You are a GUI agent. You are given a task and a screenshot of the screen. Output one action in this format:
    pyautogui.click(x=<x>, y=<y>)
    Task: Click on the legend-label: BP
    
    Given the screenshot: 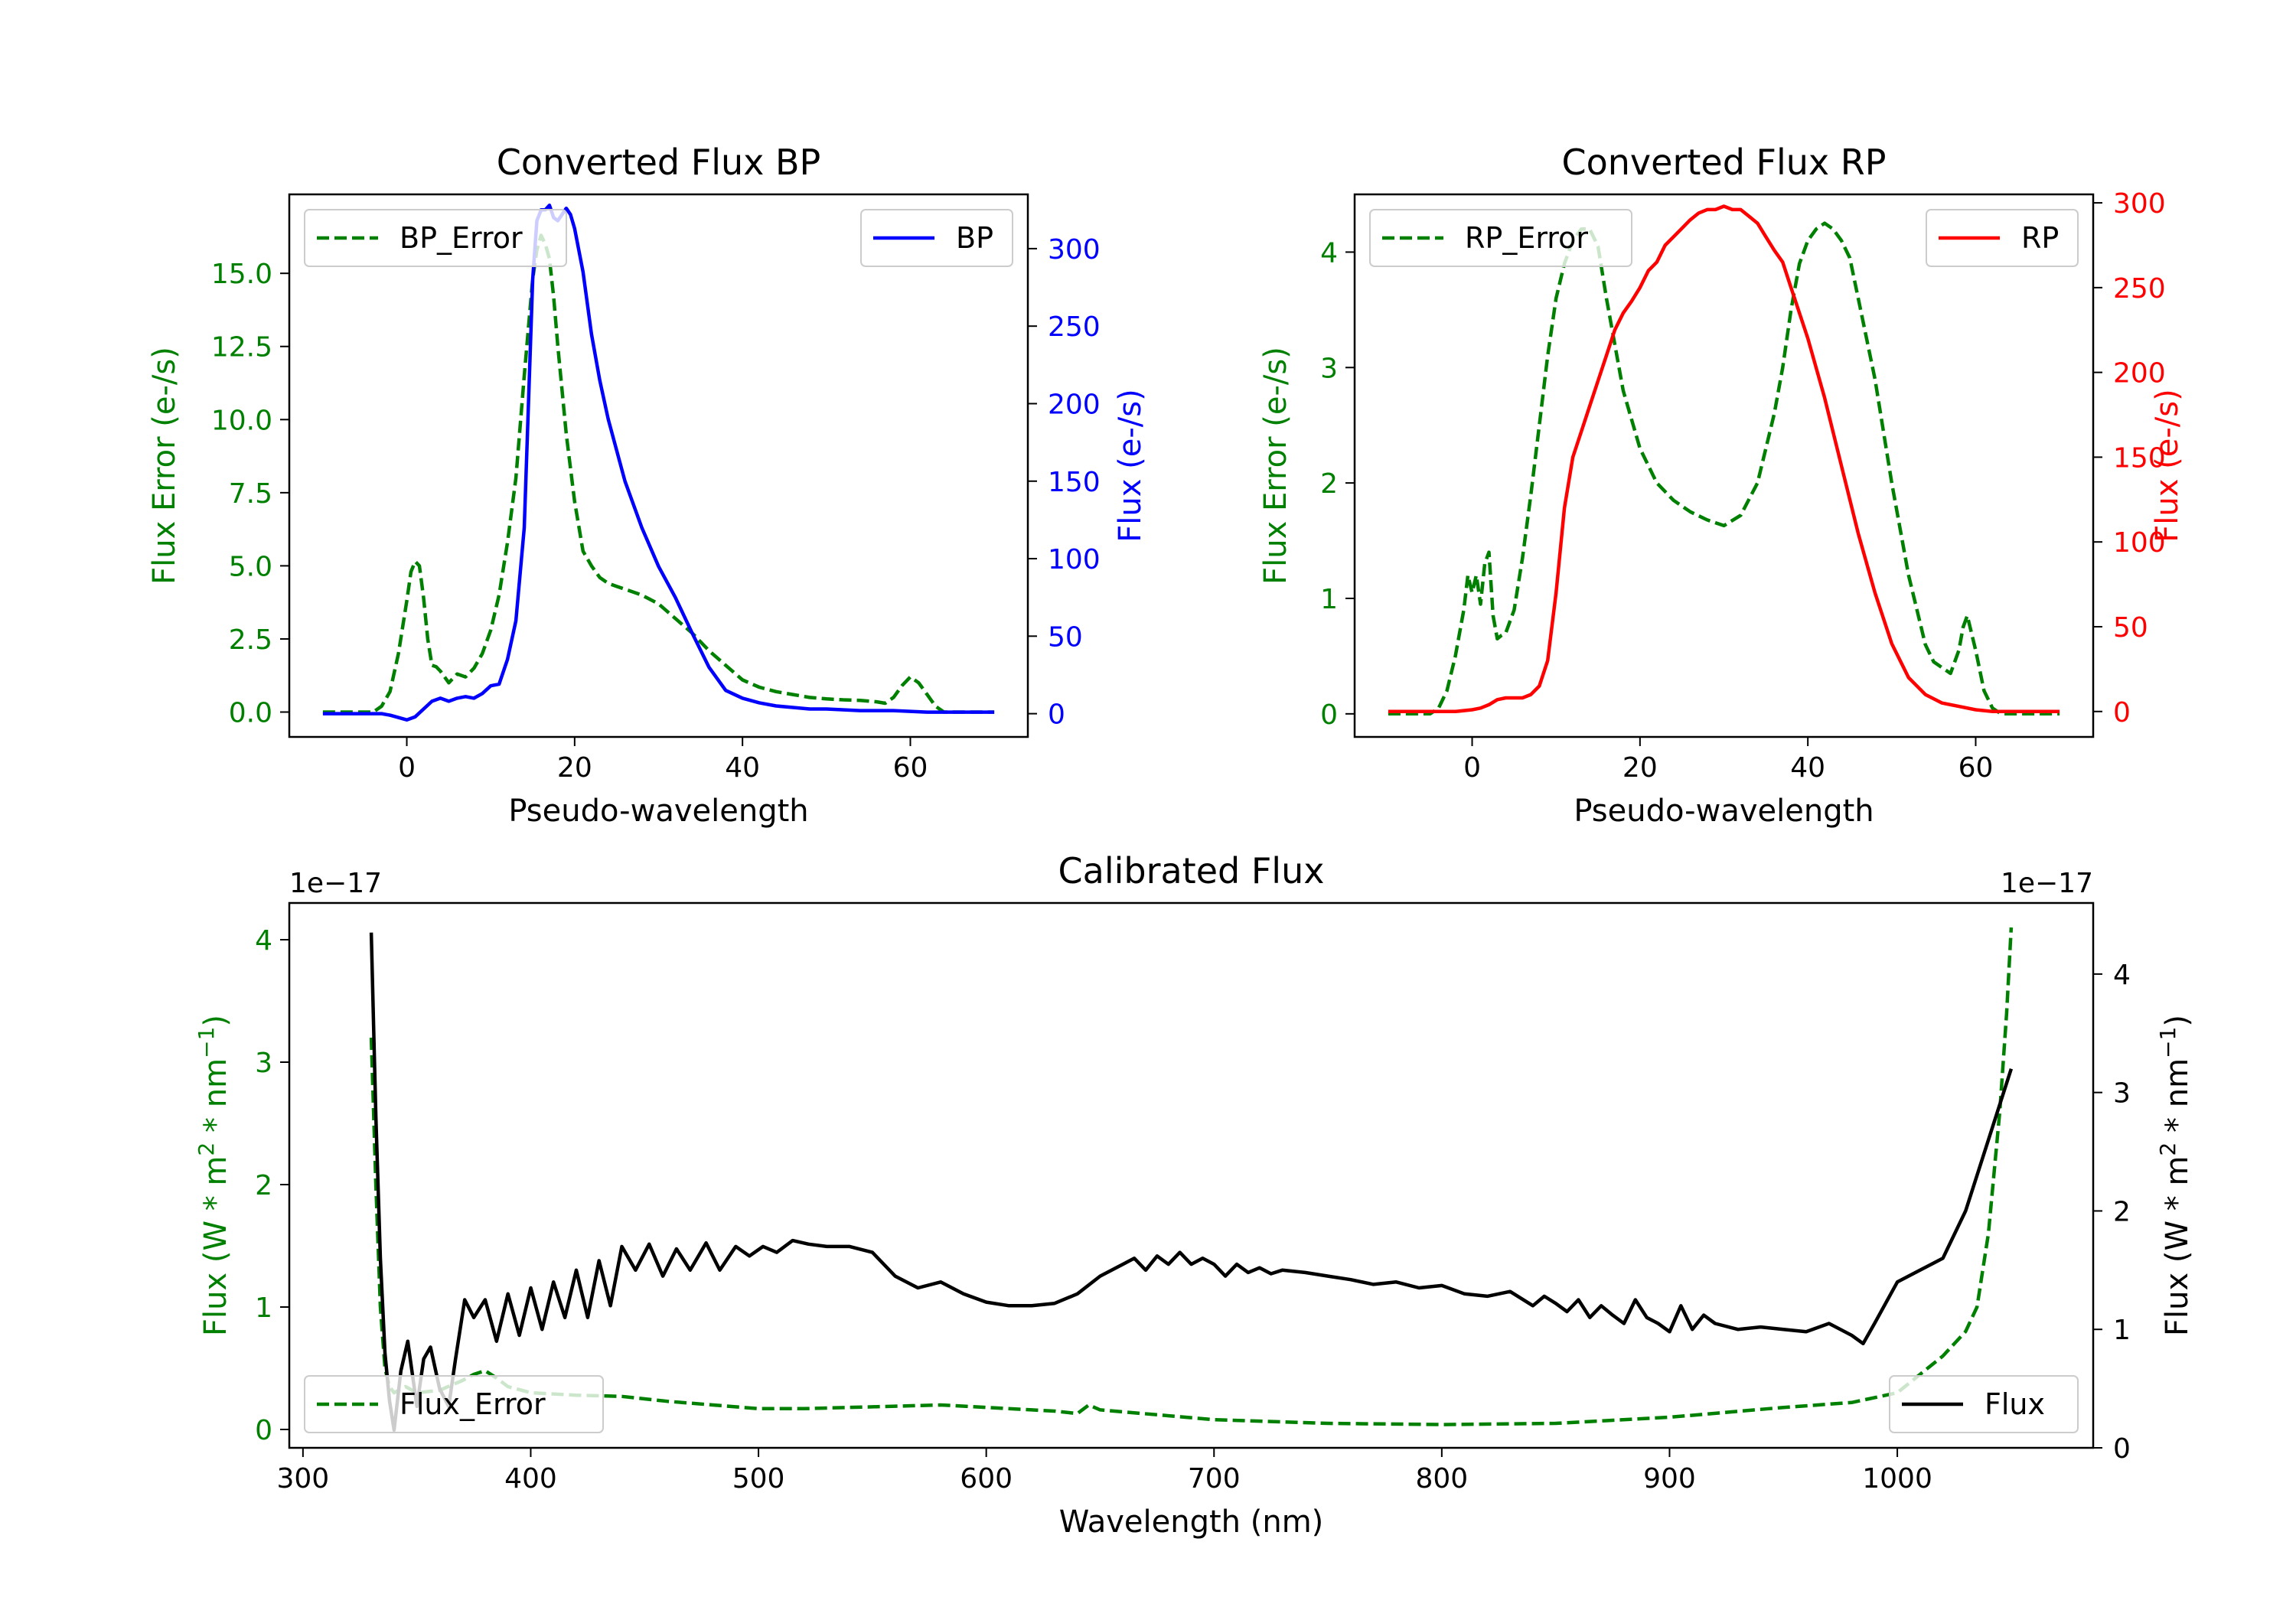 What is the action you would take?
    pyautogui.click(x=974, y=238)
    